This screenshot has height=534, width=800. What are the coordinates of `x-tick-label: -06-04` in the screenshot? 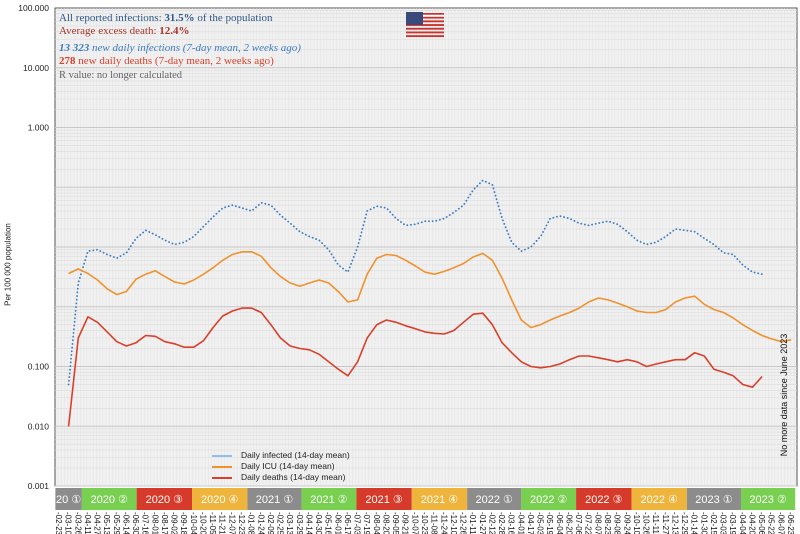 It's located at (559, 523).